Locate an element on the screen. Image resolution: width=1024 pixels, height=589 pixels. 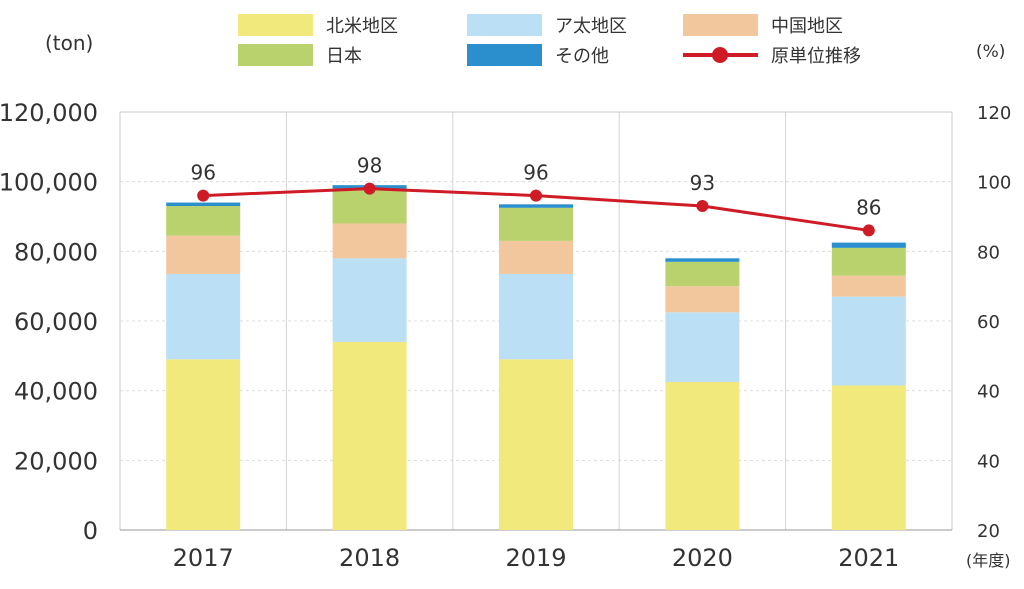
x-tick-label: 2019 is located at coordinates (535, 558).